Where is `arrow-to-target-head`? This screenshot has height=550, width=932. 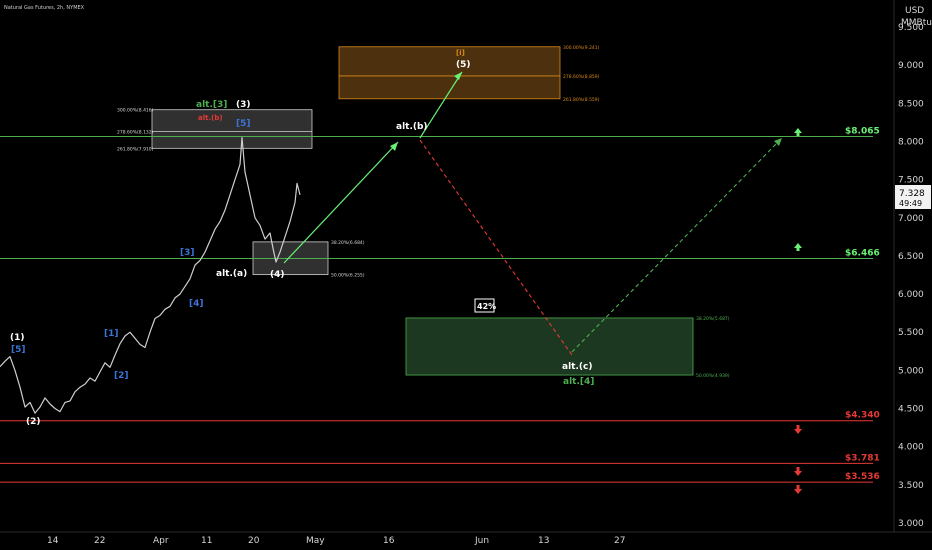
arrow-to-target-head is located at coordinates (778, 142).